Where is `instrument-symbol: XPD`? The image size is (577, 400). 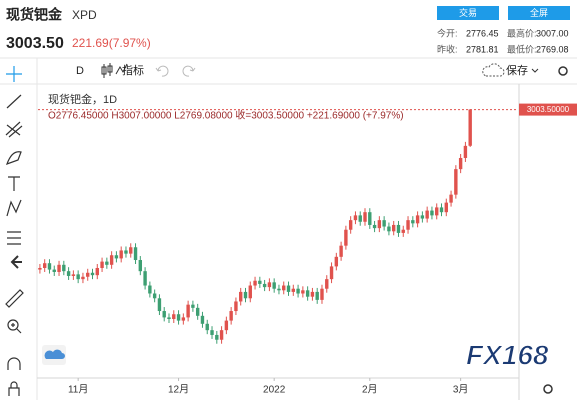 instrument-symbol: XPD is located at coordinates (84, 15).